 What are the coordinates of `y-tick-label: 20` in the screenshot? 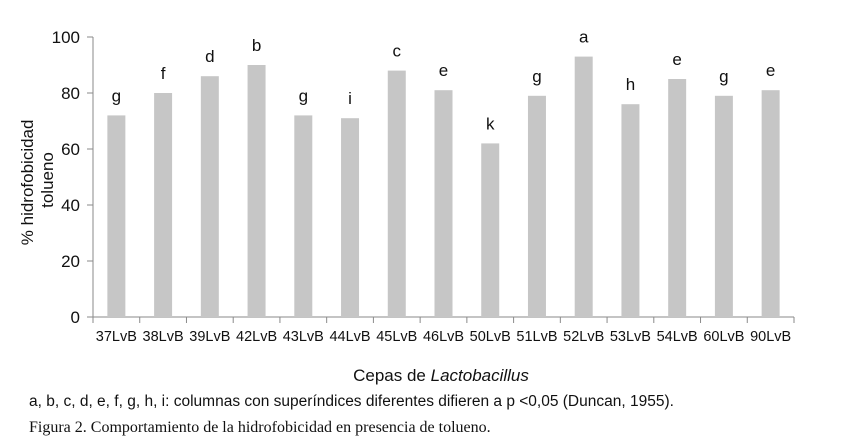 It's located at (70, 261).